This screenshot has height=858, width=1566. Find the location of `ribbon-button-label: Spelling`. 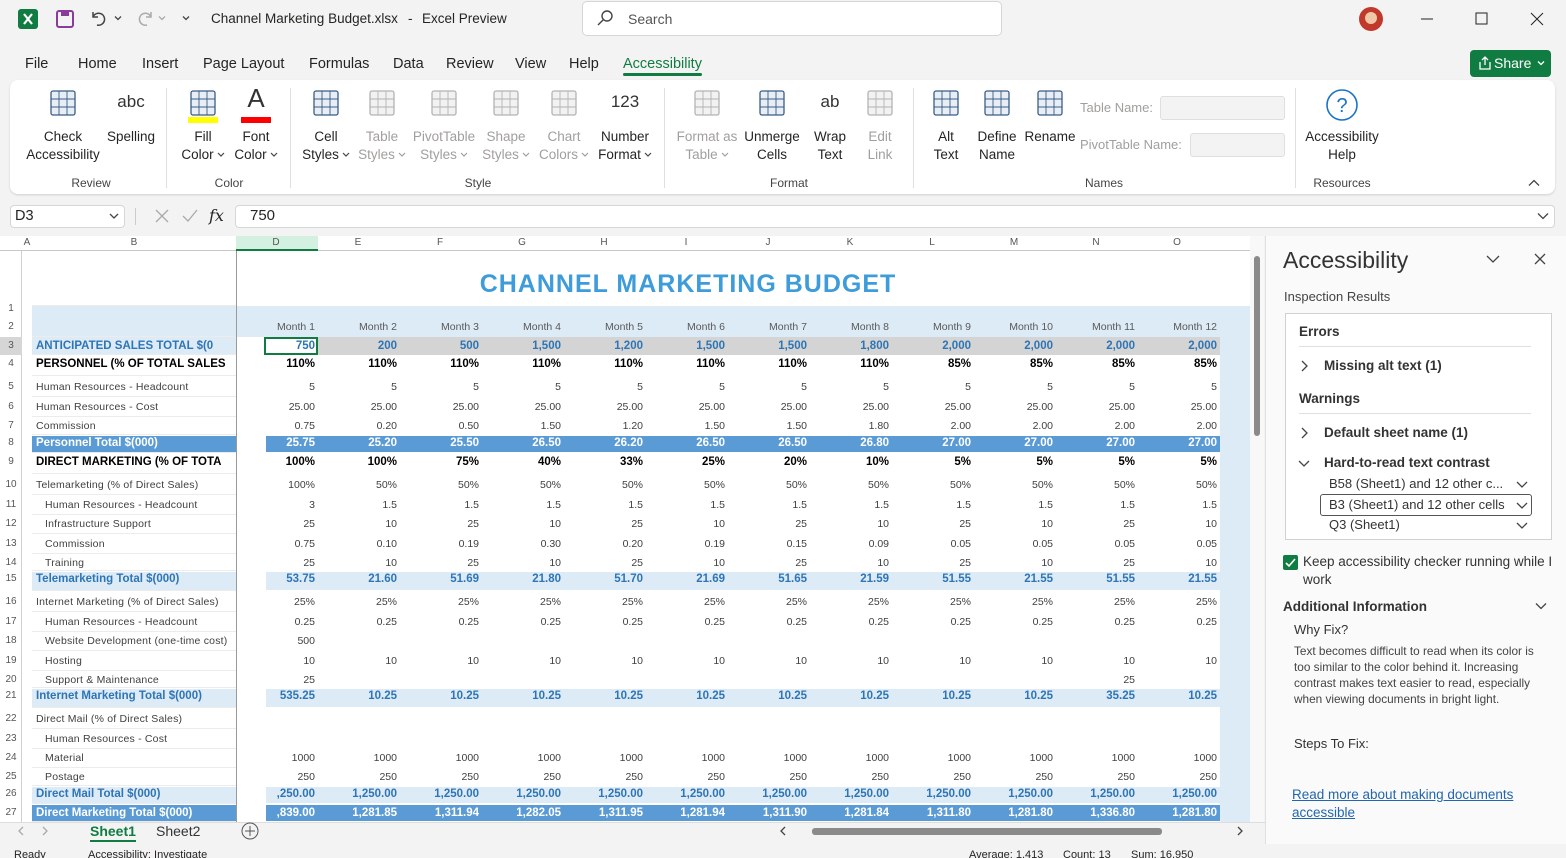

ribbon-button-label: Spelling is located at coordinates (131, 137).